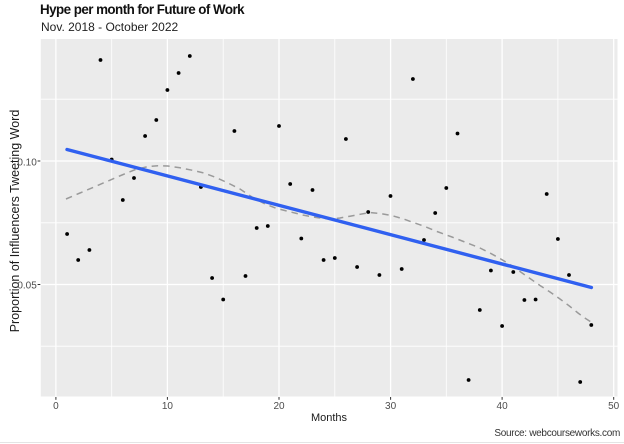  Describe the element at coordinates (168, 406) in the screenshot. I see `svg-text: 10` at that location.